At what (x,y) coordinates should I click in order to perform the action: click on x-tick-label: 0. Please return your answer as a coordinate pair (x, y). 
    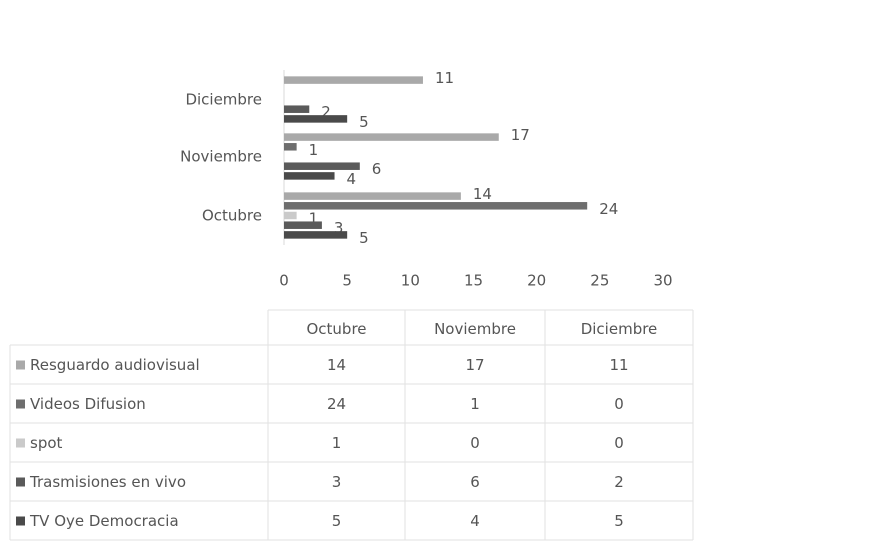
    Looking at the image, I should click on (284, 281).